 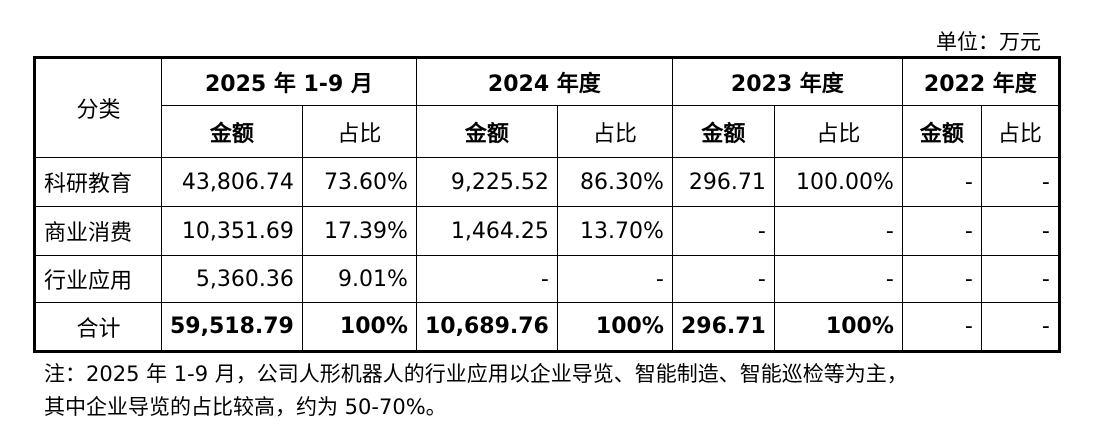 I want to click on table-cell: 10,689.76, so click(x=486, y=327).